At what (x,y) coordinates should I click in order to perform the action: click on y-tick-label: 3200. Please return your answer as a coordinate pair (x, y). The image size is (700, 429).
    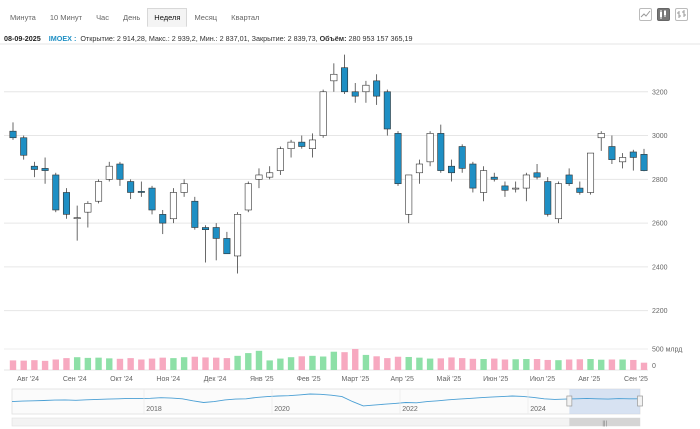
    Looking at the image, I should click on (660, 92).